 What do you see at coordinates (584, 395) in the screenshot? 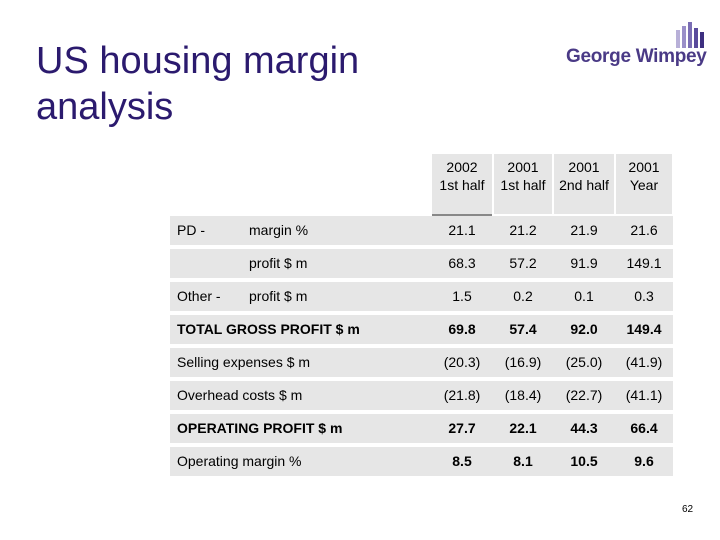
I see `table-cell: (22.7)` at bounding box center [584, 395].